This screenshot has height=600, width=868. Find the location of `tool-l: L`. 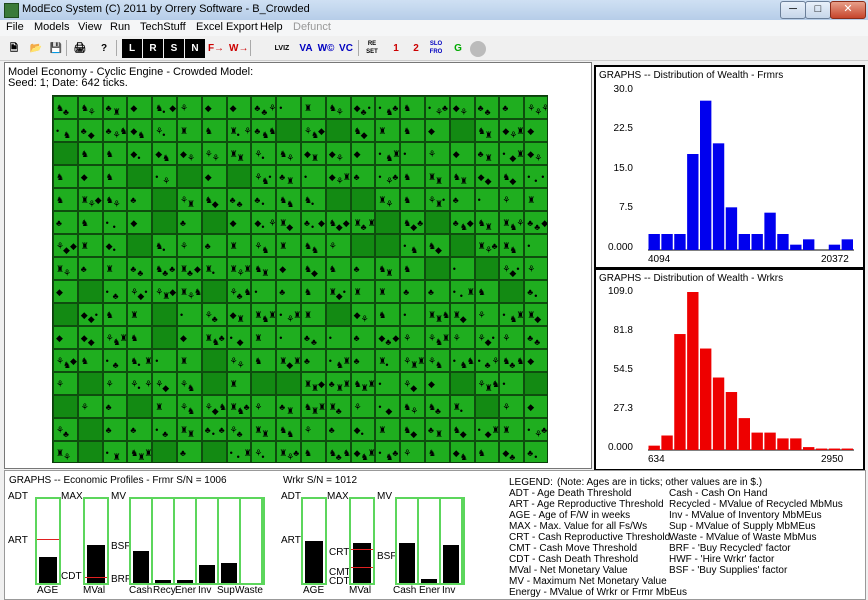

tool-l: L is located at coordinates (132, 48).